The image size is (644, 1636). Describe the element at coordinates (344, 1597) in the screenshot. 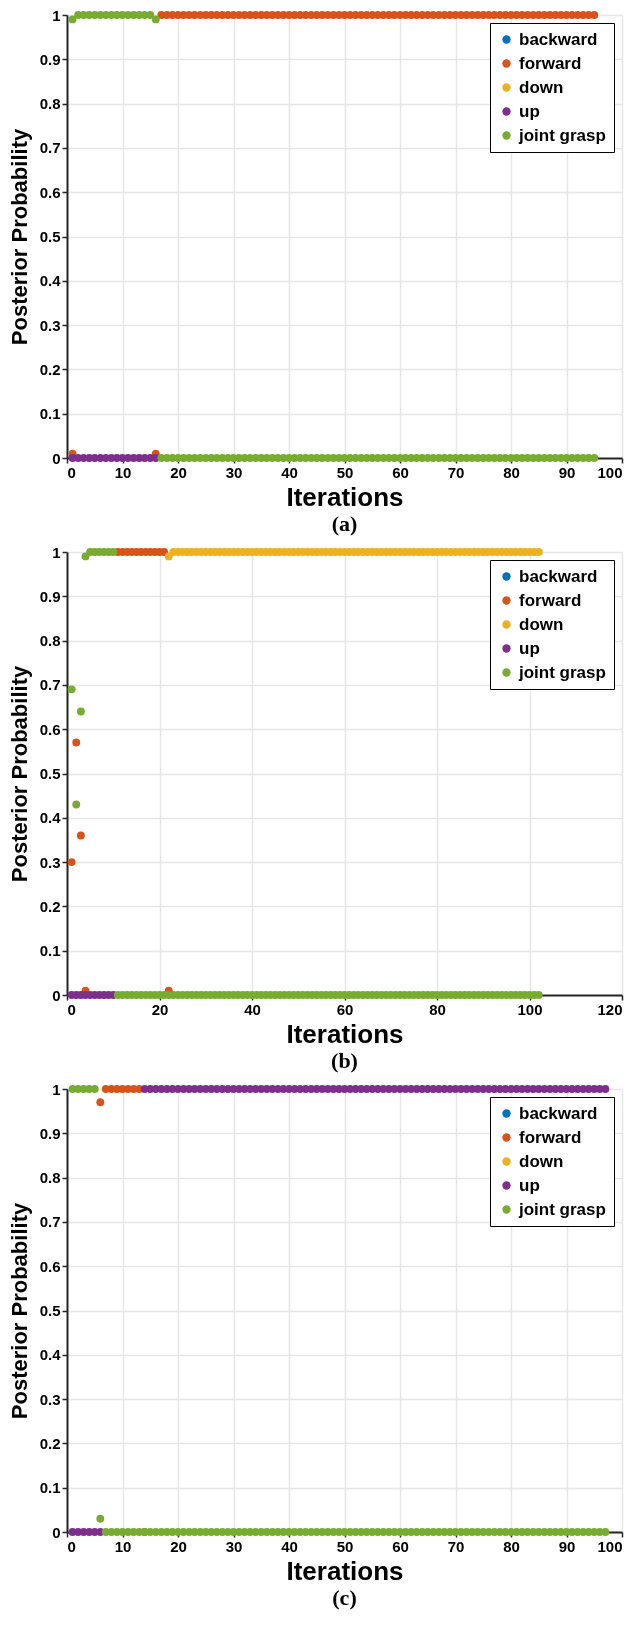

I see `text: (c)` at that location.